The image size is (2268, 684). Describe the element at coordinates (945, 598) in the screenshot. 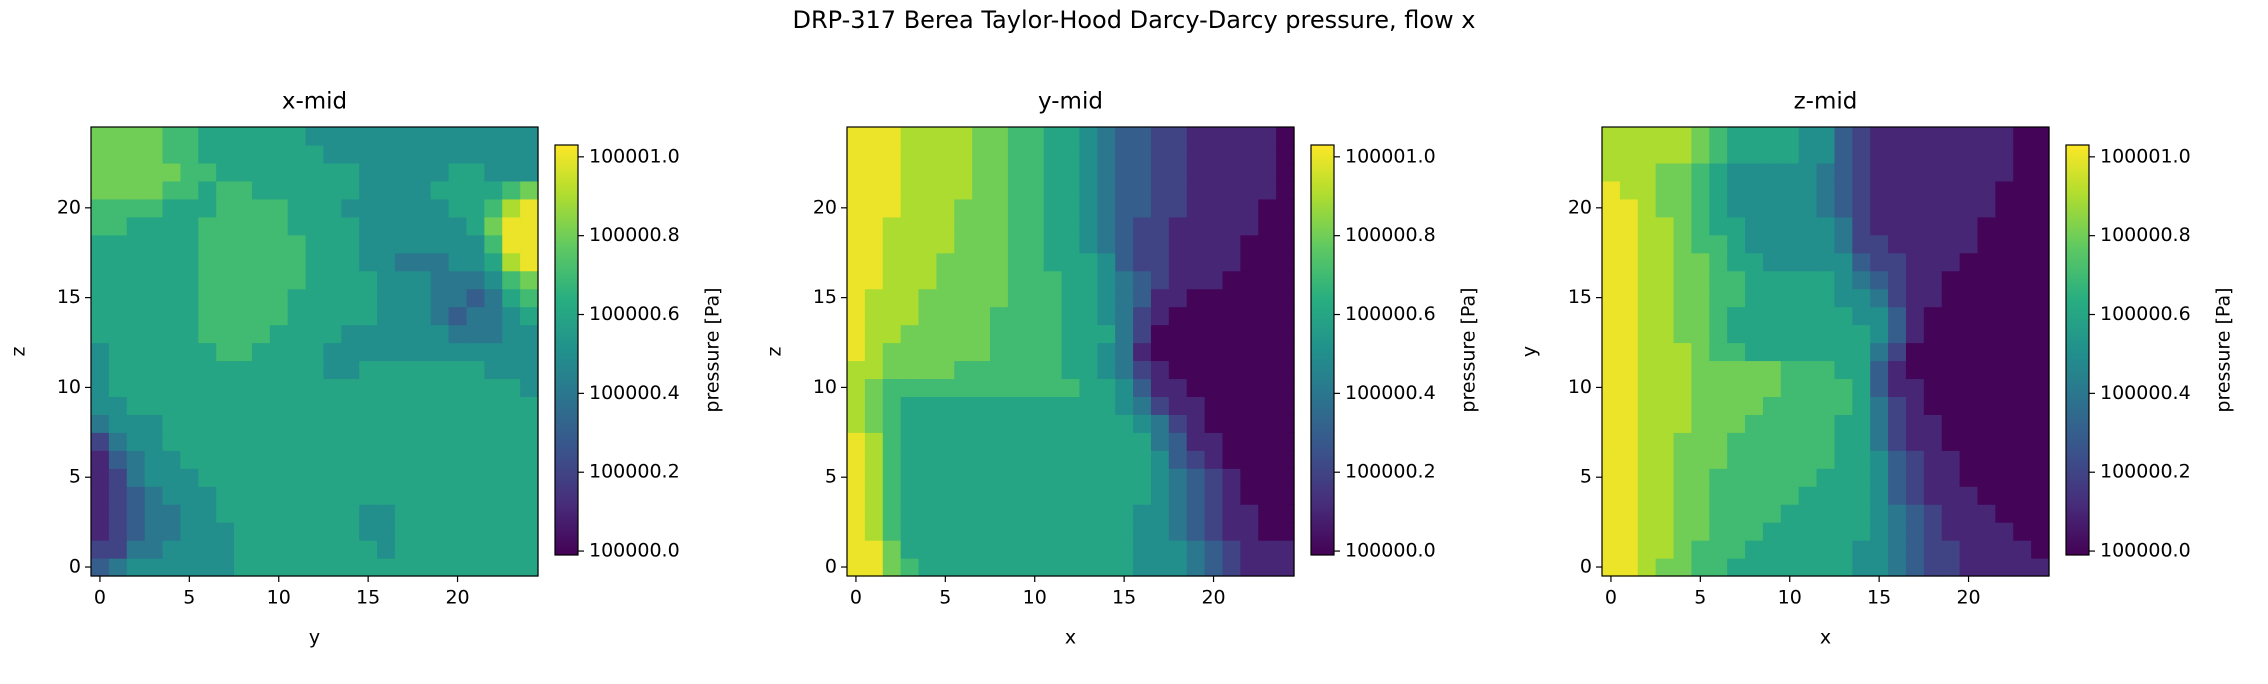

I see `x-tick-label: 5` at that location.